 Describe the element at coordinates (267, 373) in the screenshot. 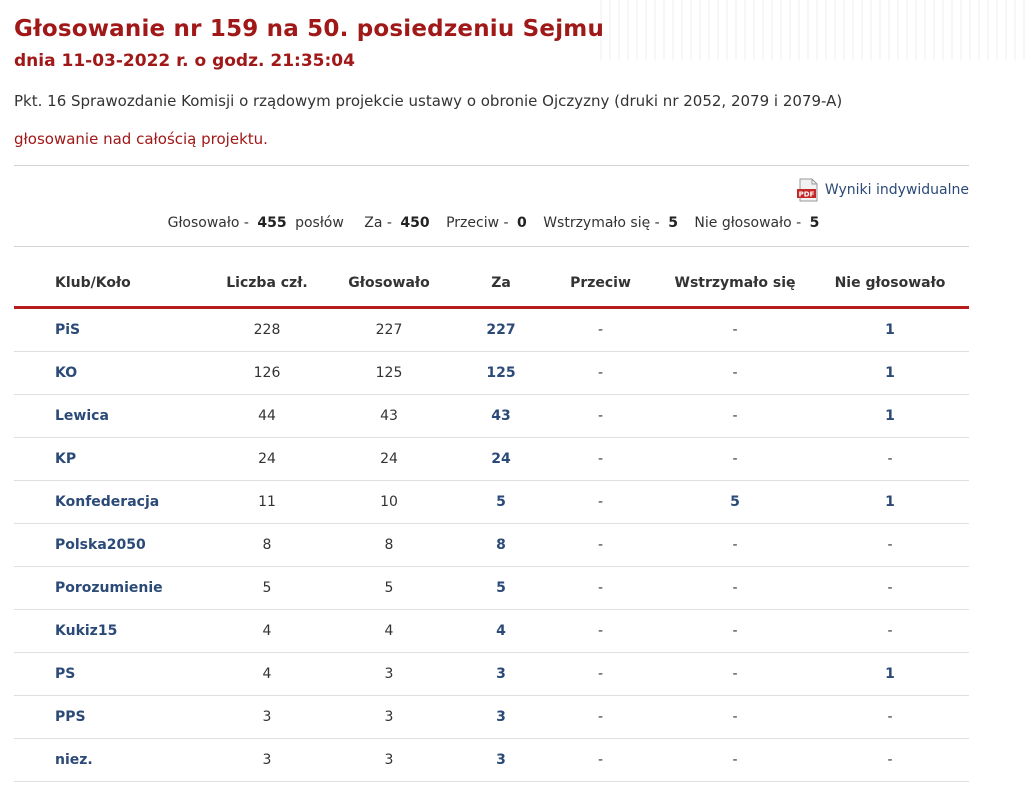

I see `cell-members: 126` at that location.